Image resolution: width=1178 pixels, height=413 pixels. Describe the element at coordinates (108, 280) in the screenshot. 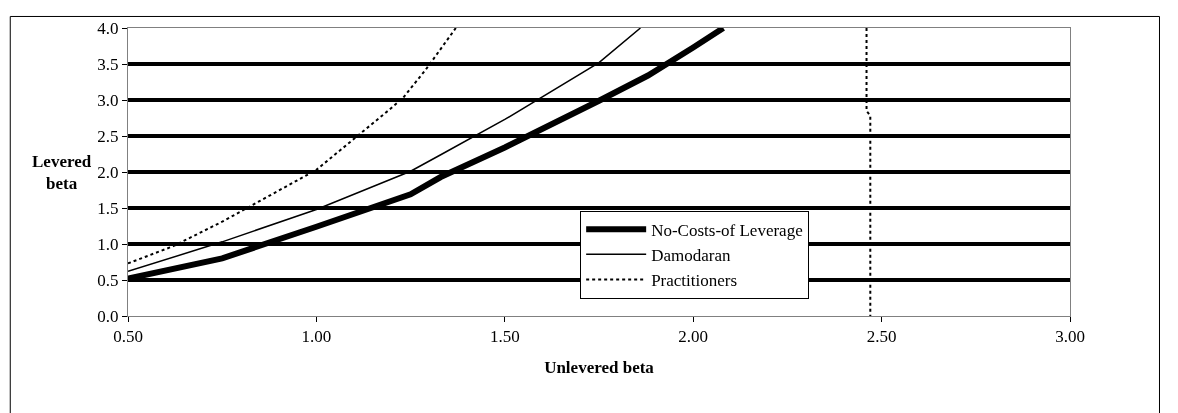

I see `y-tick-label: 0.5` at that location.